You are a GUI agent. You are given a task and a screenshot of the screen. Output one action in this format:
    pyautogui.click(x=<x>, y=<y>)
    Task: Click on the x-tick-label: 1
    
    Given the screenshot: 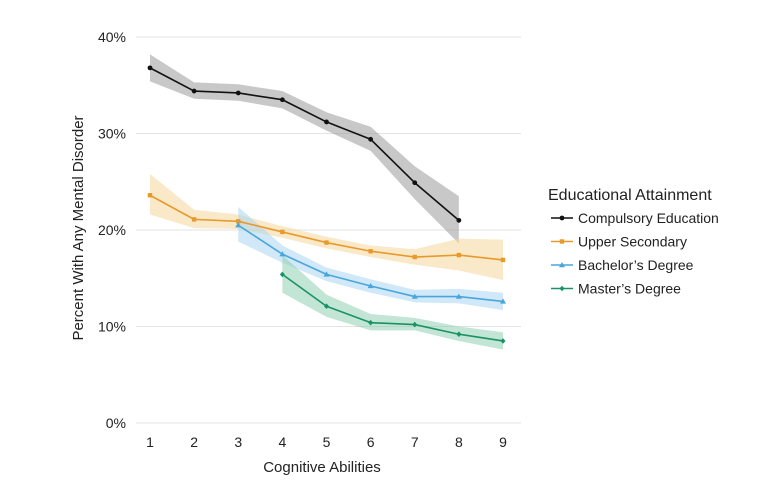 What is the action you would take?
    pyautogui.click(x=150, y=442)
    